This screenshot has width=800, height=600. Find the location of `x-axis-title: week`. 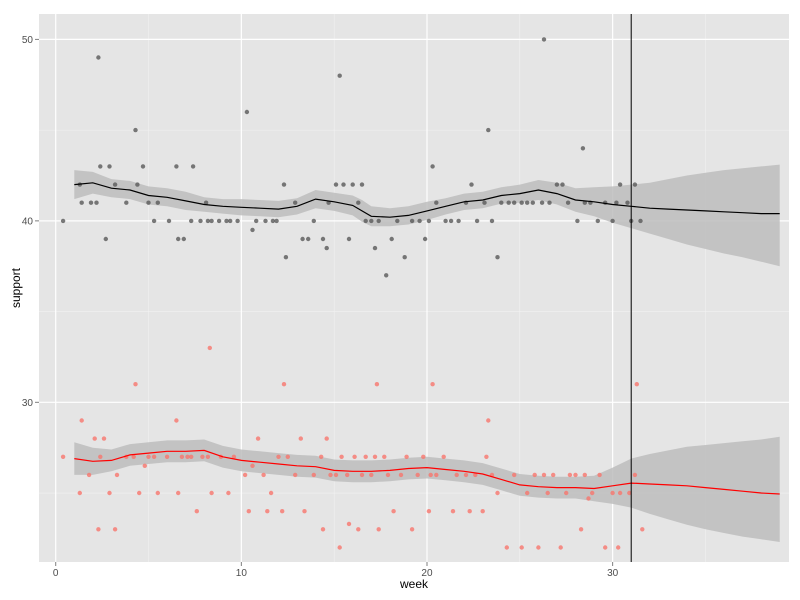

x-axis-title: week is located at coordinates (414, 584).